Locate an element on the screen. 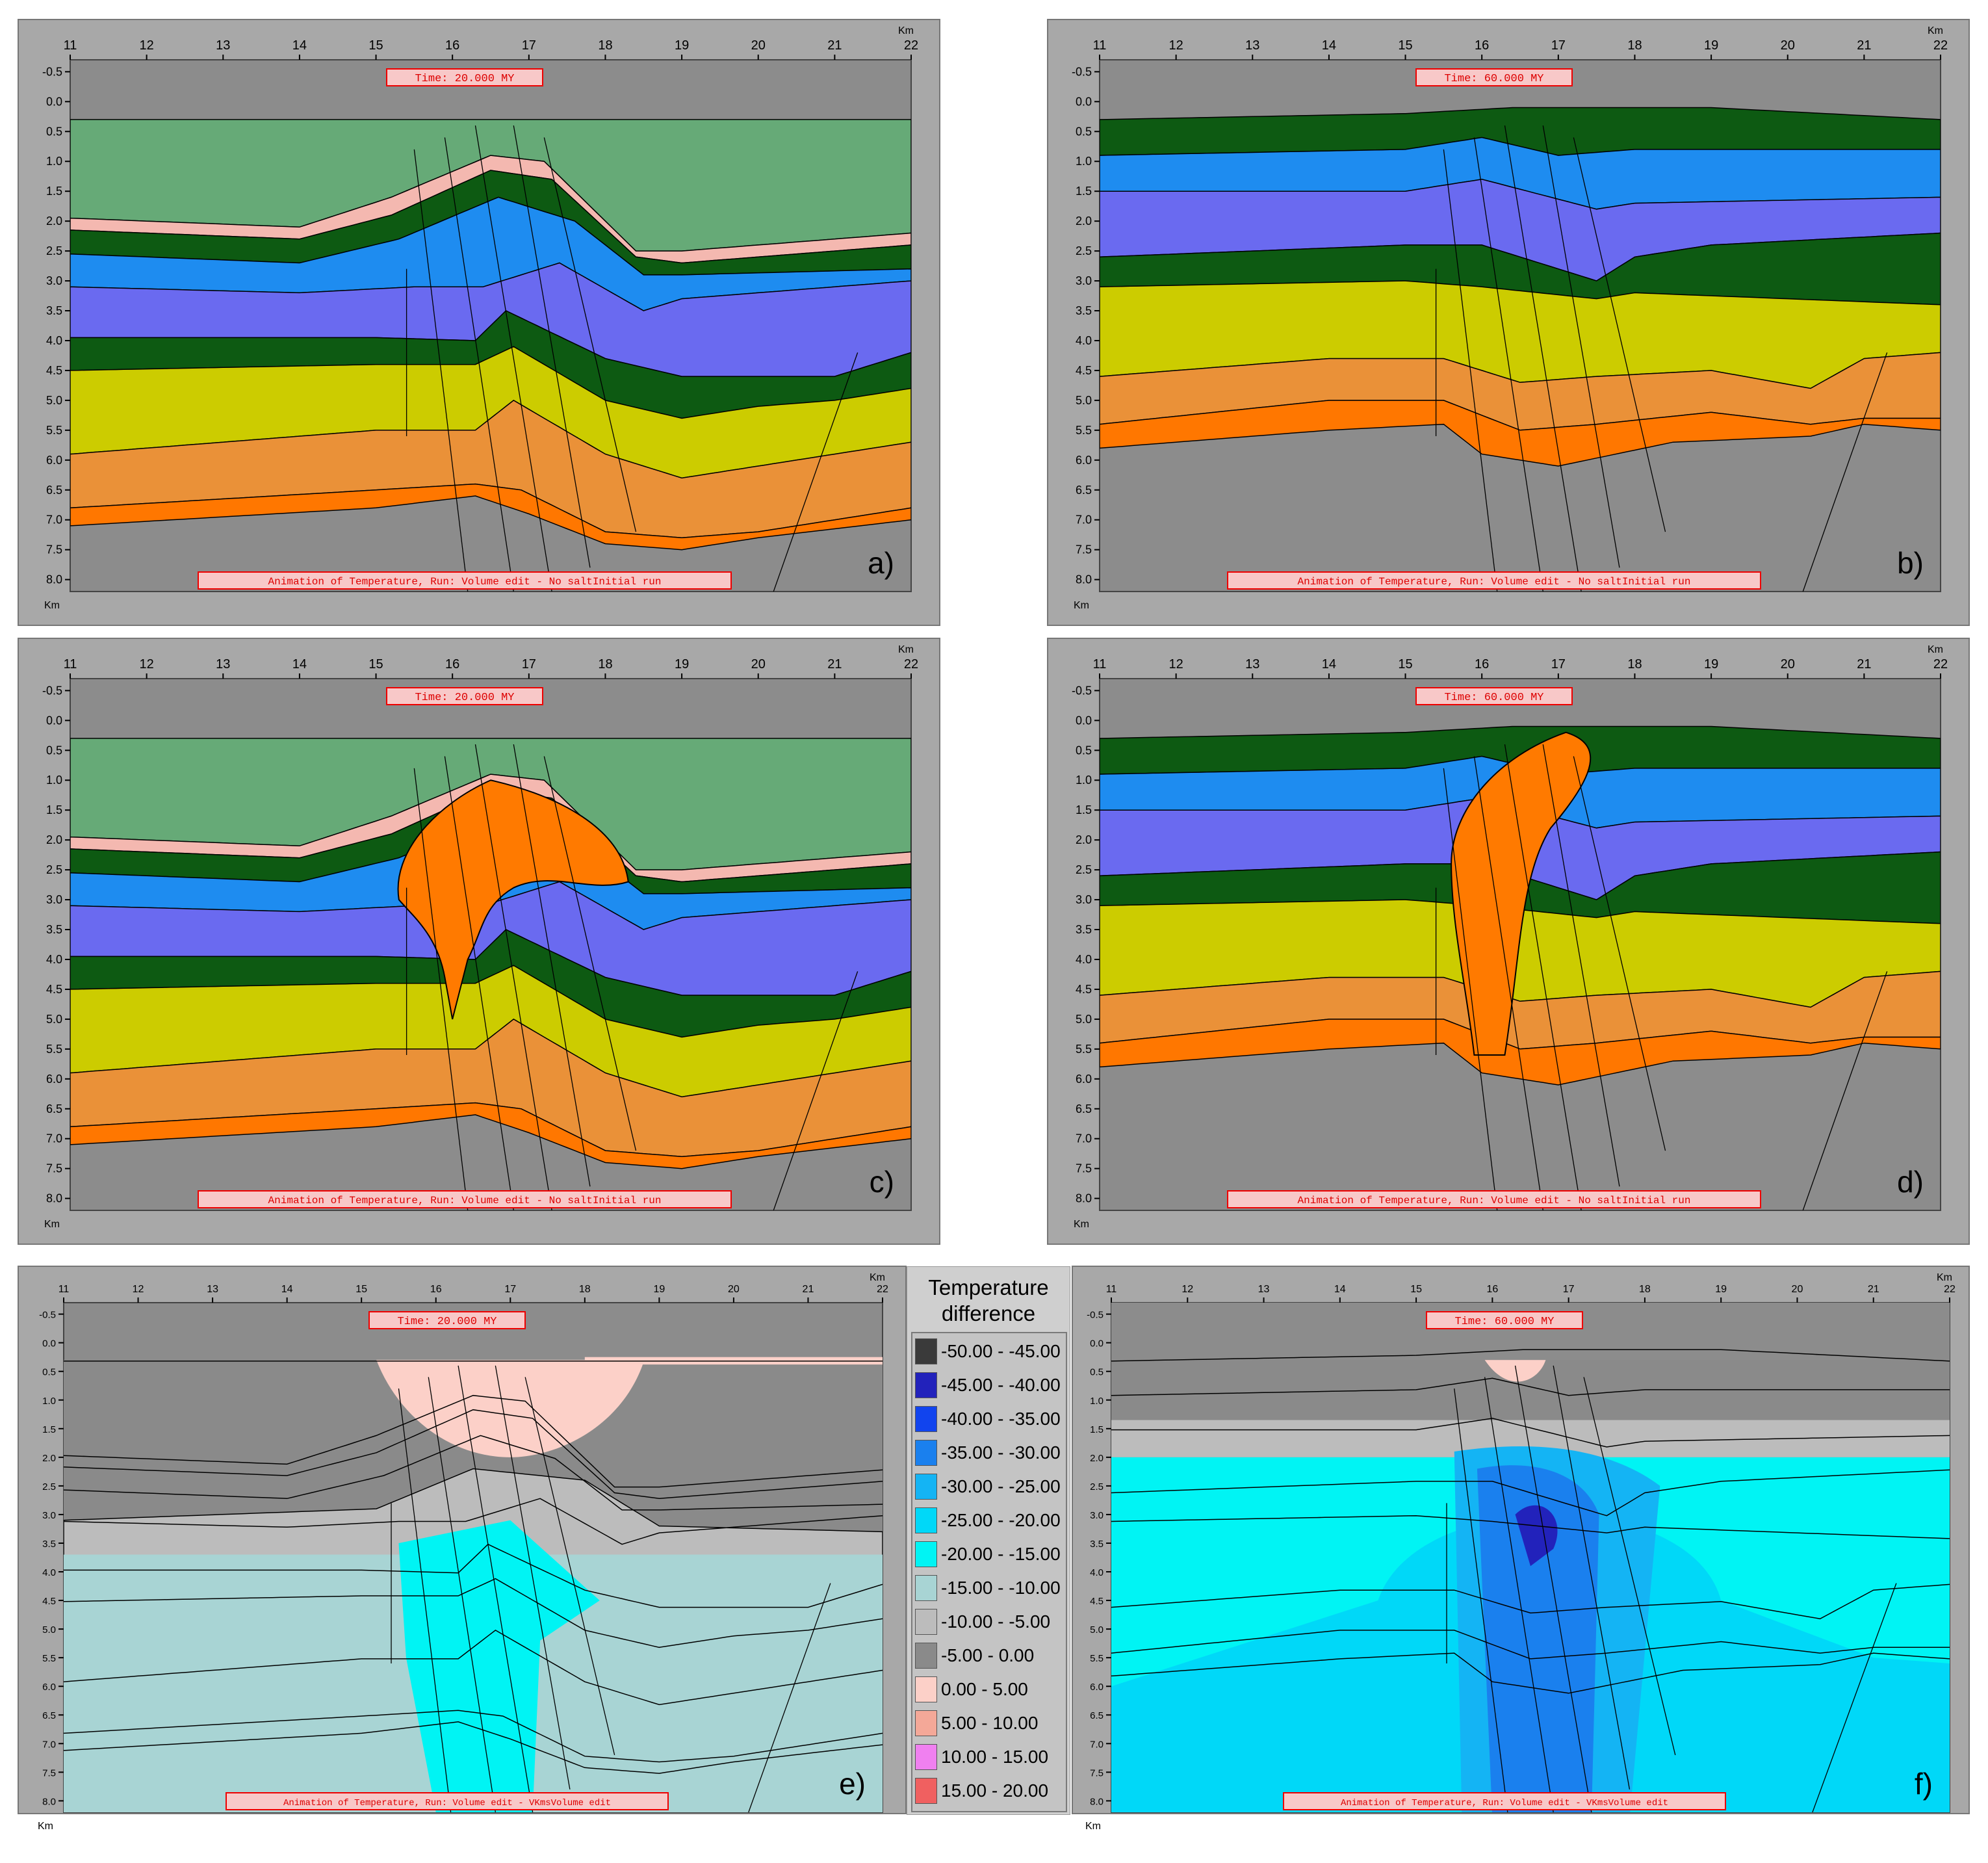 The width and height of the screenshot is (1988, 1863). x-tick-label: 19 is located at coordinates (682, 45).